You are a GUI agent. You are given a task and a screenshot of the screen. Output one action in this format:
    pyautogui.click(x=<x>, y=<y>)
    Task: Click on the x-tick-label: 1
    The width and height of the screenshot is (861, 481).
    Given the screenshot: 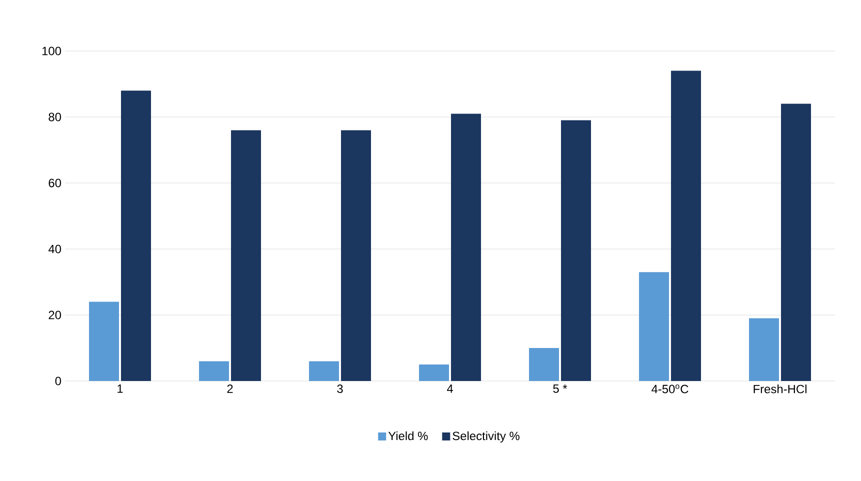 What is the action you would take?
    pyautogui.click(x=120, y=388)
    